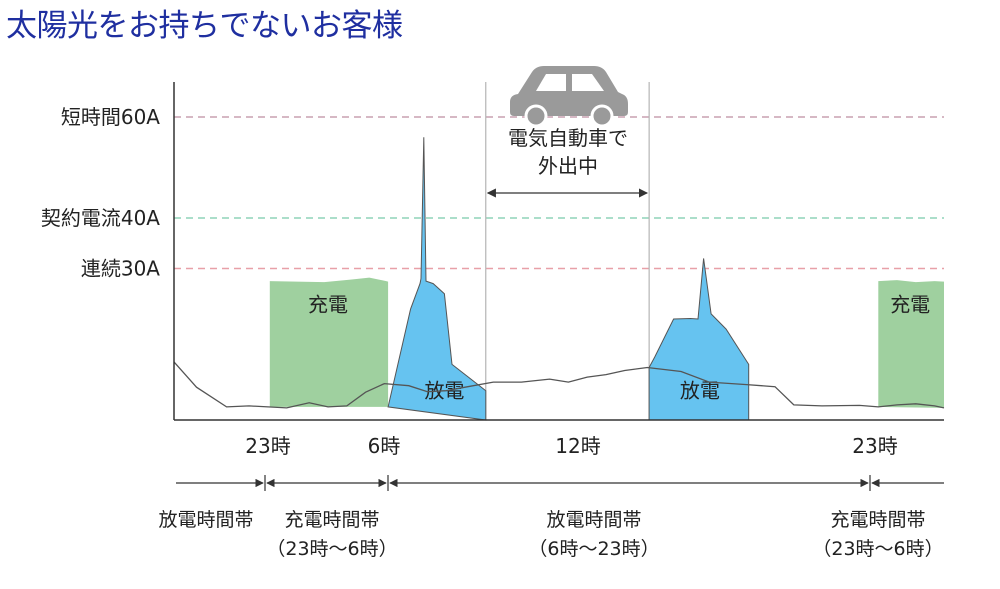 This screenshot has width=1000, height=589. Describe the element at coordinates (593, 549) in the screenshot. I see `time-band-2-line-1: （6時〜23時）` at that location.